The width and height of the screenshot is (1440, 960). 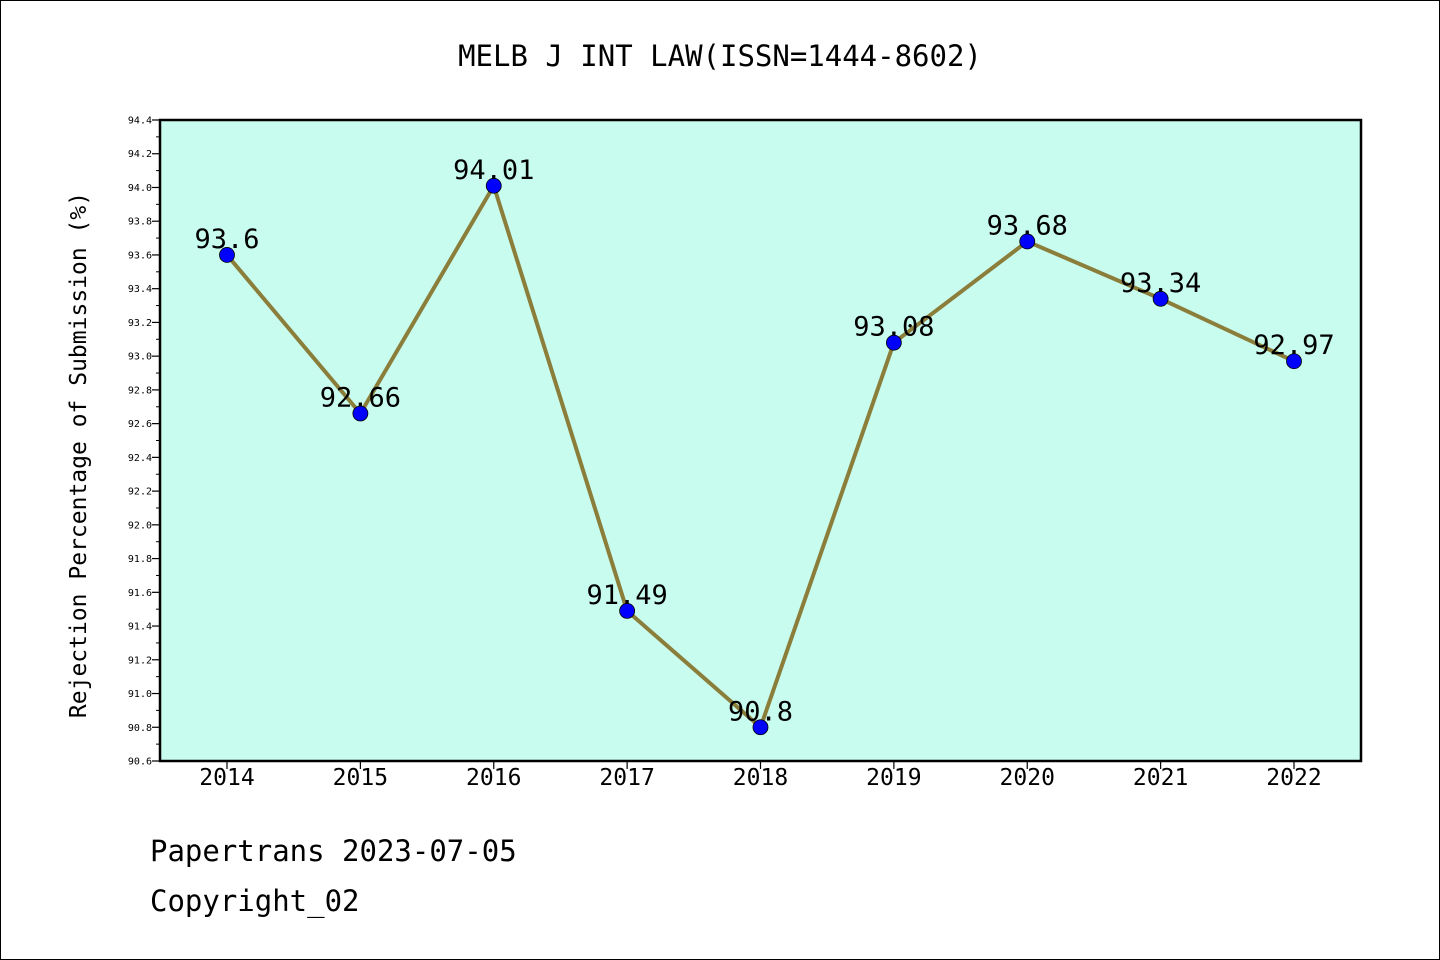 I want to click on y-tick-label: 94.2, so click(x=140, y=154).